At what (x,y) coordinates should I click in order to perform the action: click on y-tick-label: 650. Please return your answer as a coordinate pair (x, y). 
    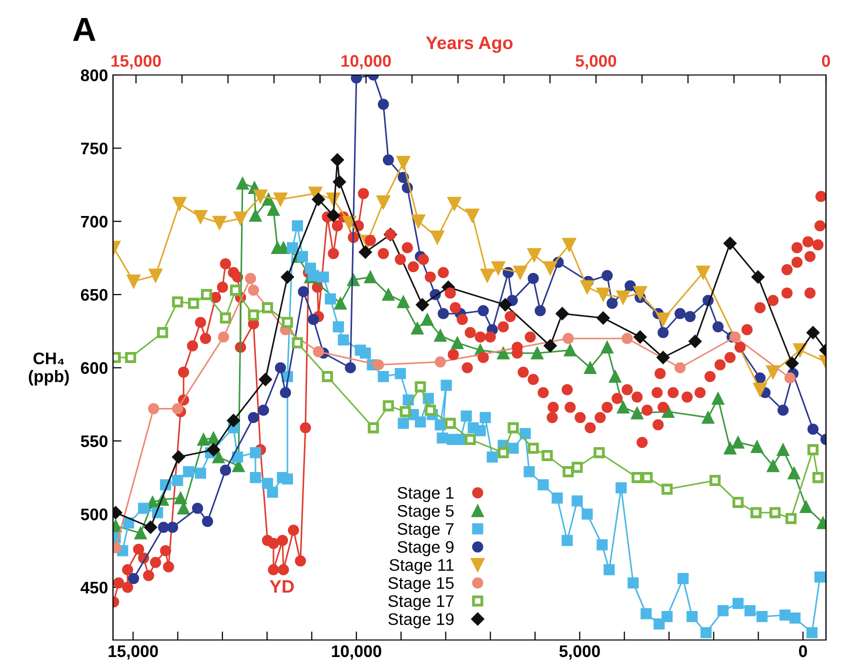
    Looking at the image, I should click on (94, 294).